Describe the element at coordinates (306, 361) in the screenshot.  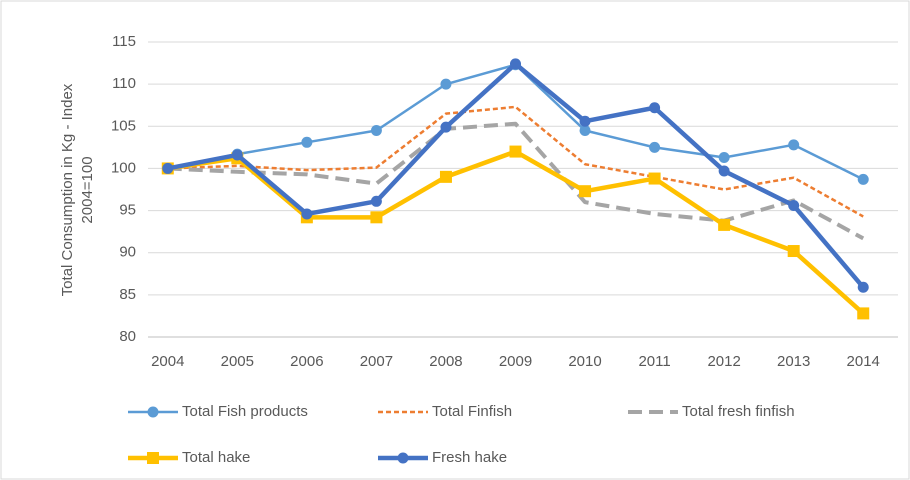
I see `x-tick-label: 2006` at that location.